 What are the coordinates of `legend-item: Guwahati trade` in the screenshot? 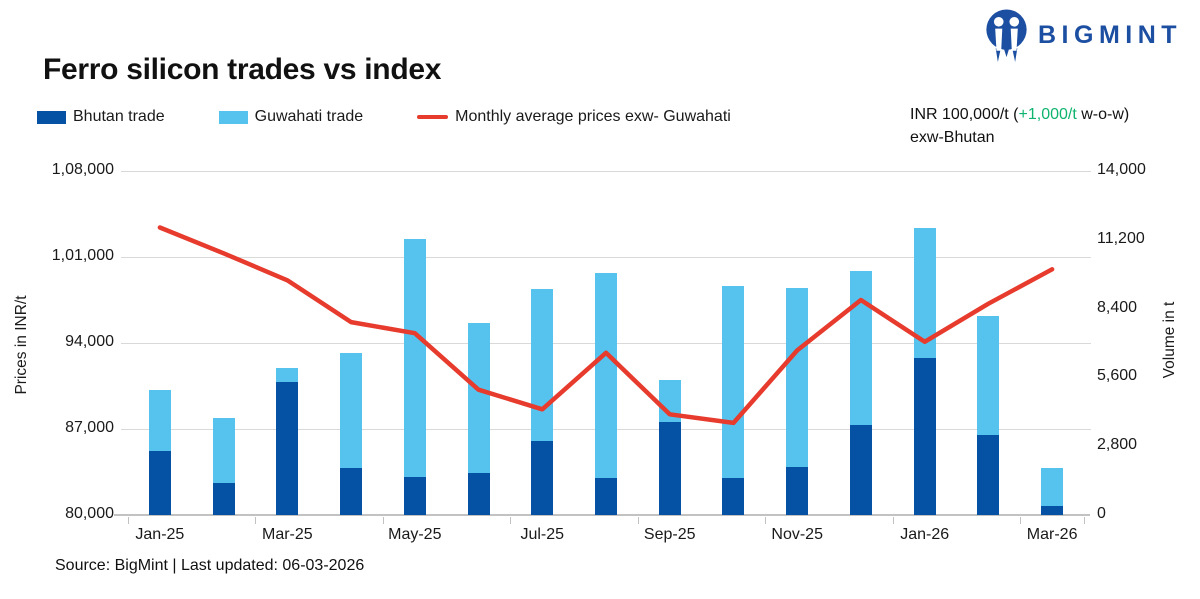 It's located at (291, 117).